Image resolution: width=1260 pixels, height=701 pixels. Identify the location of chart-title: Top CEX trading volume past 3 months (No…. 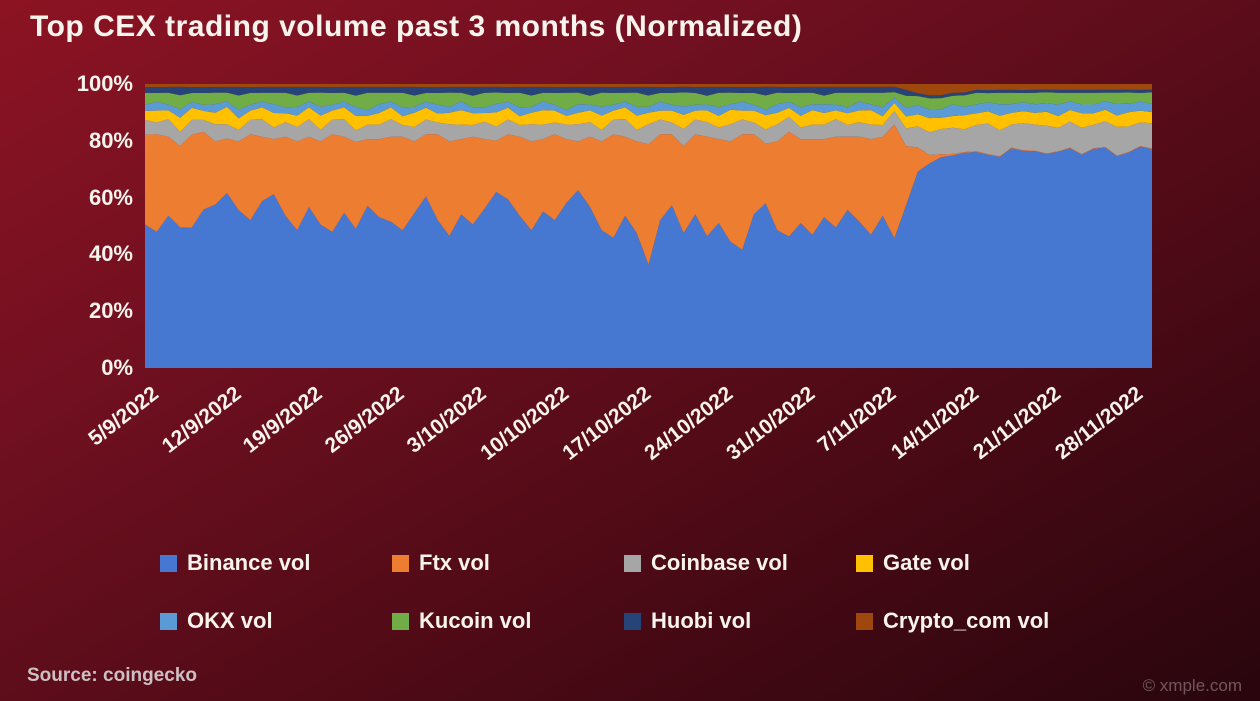
(416, 26).